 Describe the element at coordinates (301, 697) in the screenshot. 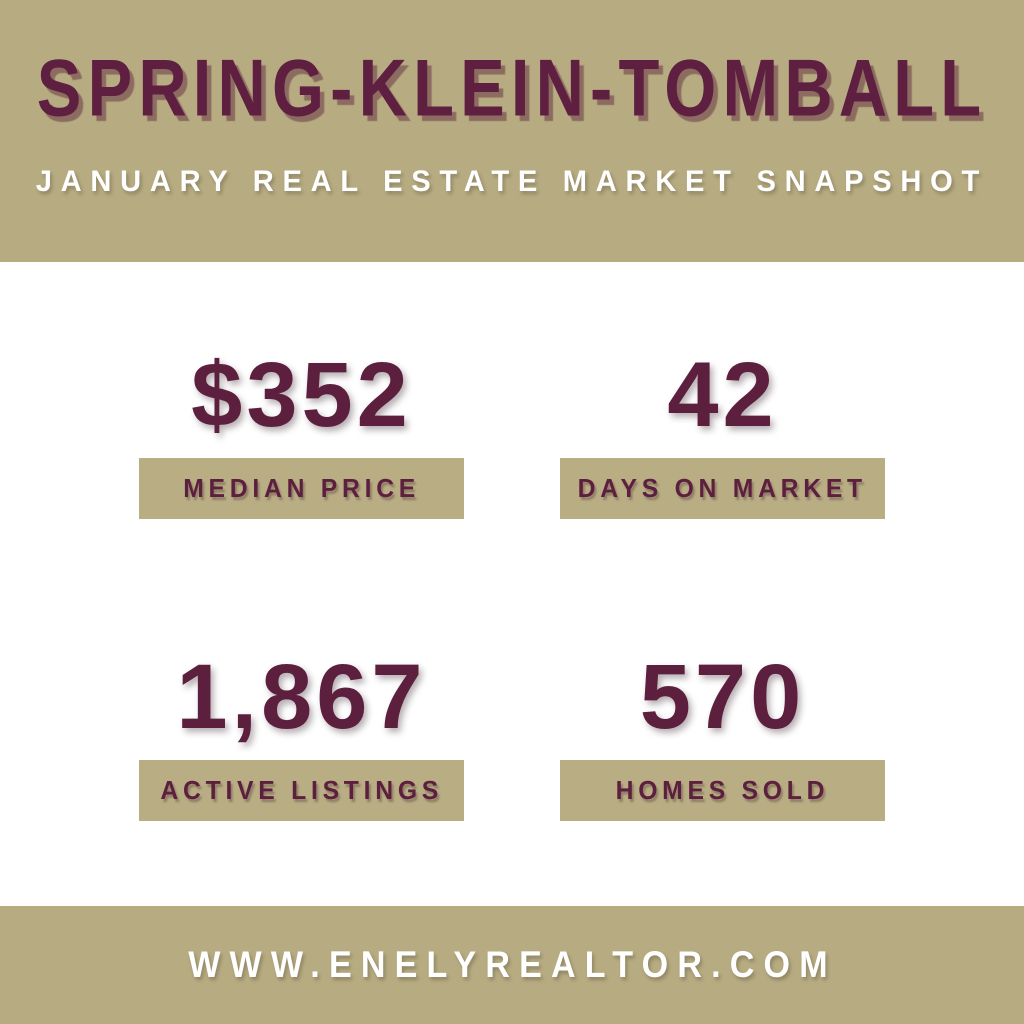

I see `active-listings-value: 1,867` at that location.